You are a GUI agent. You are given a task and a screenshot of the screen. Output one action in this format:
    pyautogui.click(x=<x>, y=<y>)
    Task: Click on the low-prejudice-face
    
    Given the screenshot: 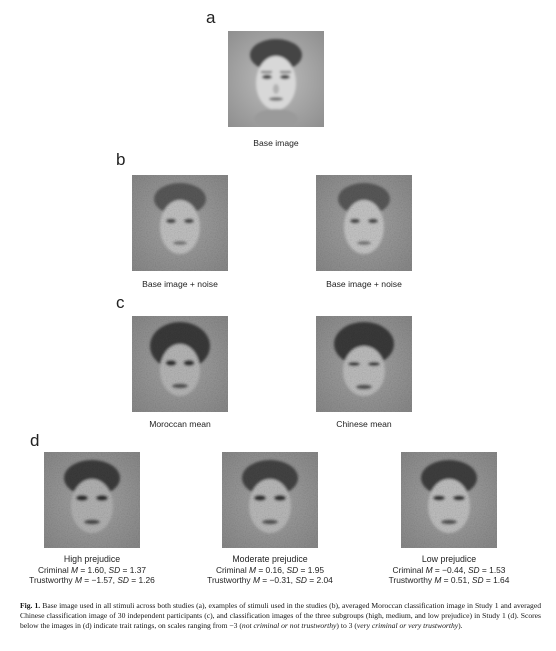 What is the action you would take?
    pyautogui.click(x=449, y=500)
    